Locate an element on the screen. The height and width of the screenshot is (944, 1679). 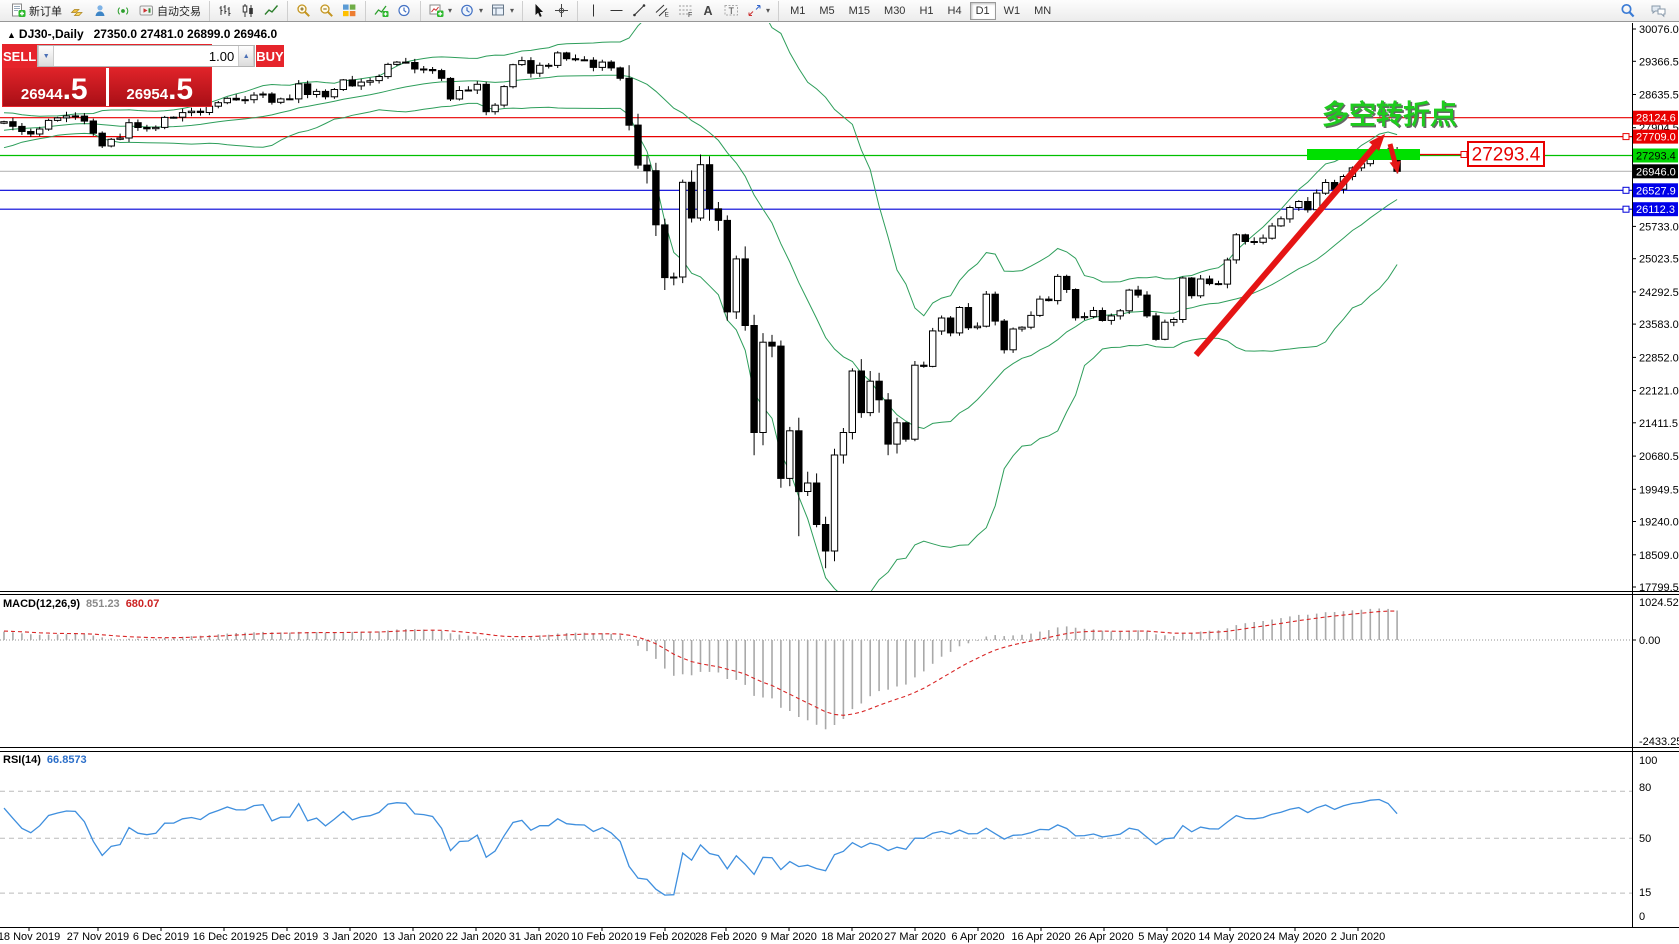
fibonacci-icon: F is located at coordinates (685, 11).